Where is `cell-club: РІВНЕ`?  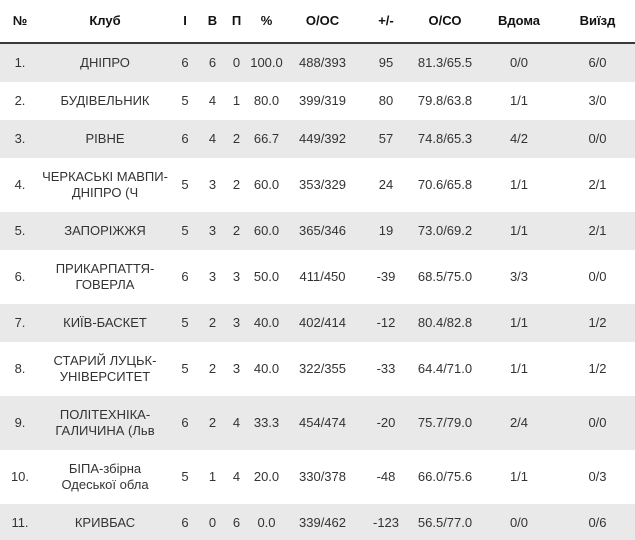 cell-club: РІВНЕ is located at coordinates (105, 139).